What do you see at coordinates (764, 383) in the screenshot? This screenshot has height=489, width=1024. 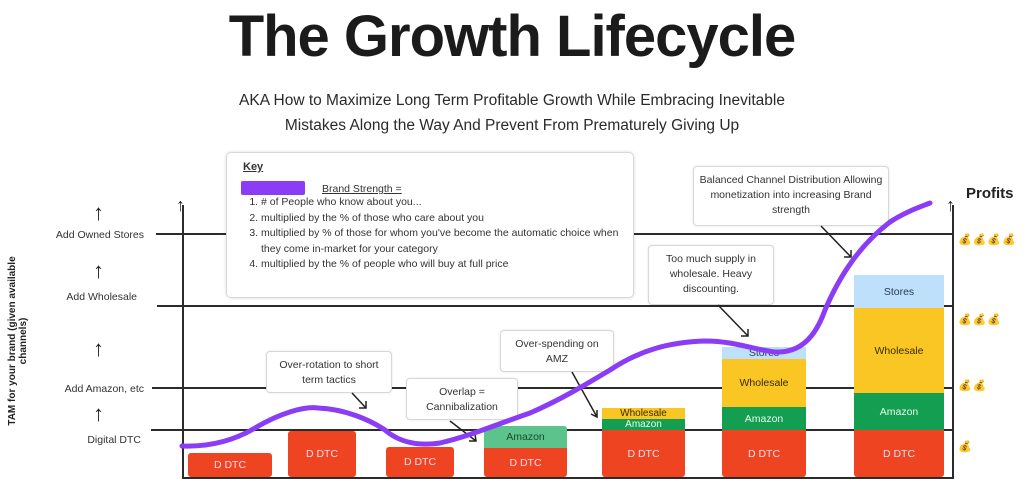 I see `stage-6-wholesale-block: Wholesale` at bounding box center [764, 383].